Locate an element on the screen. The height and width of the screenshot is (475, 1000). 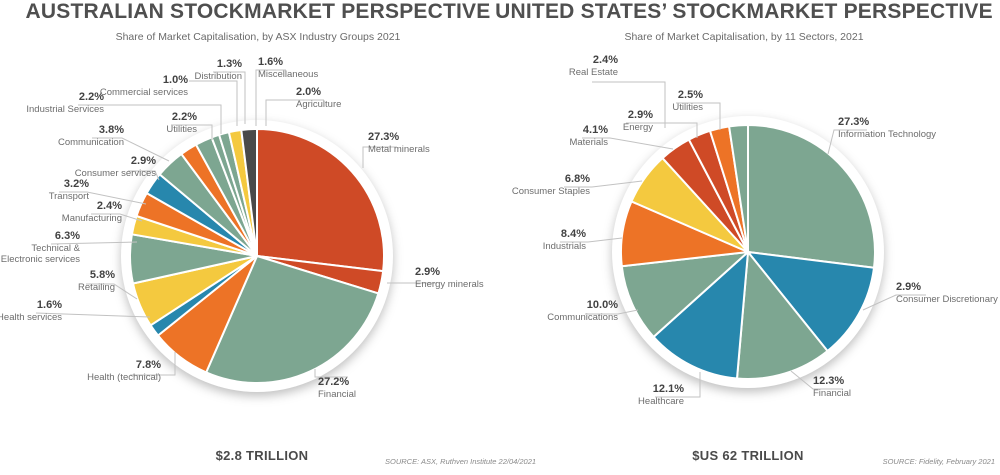
right-chart-total: $US 62 TRILLION is located at coordinates (748, 455).